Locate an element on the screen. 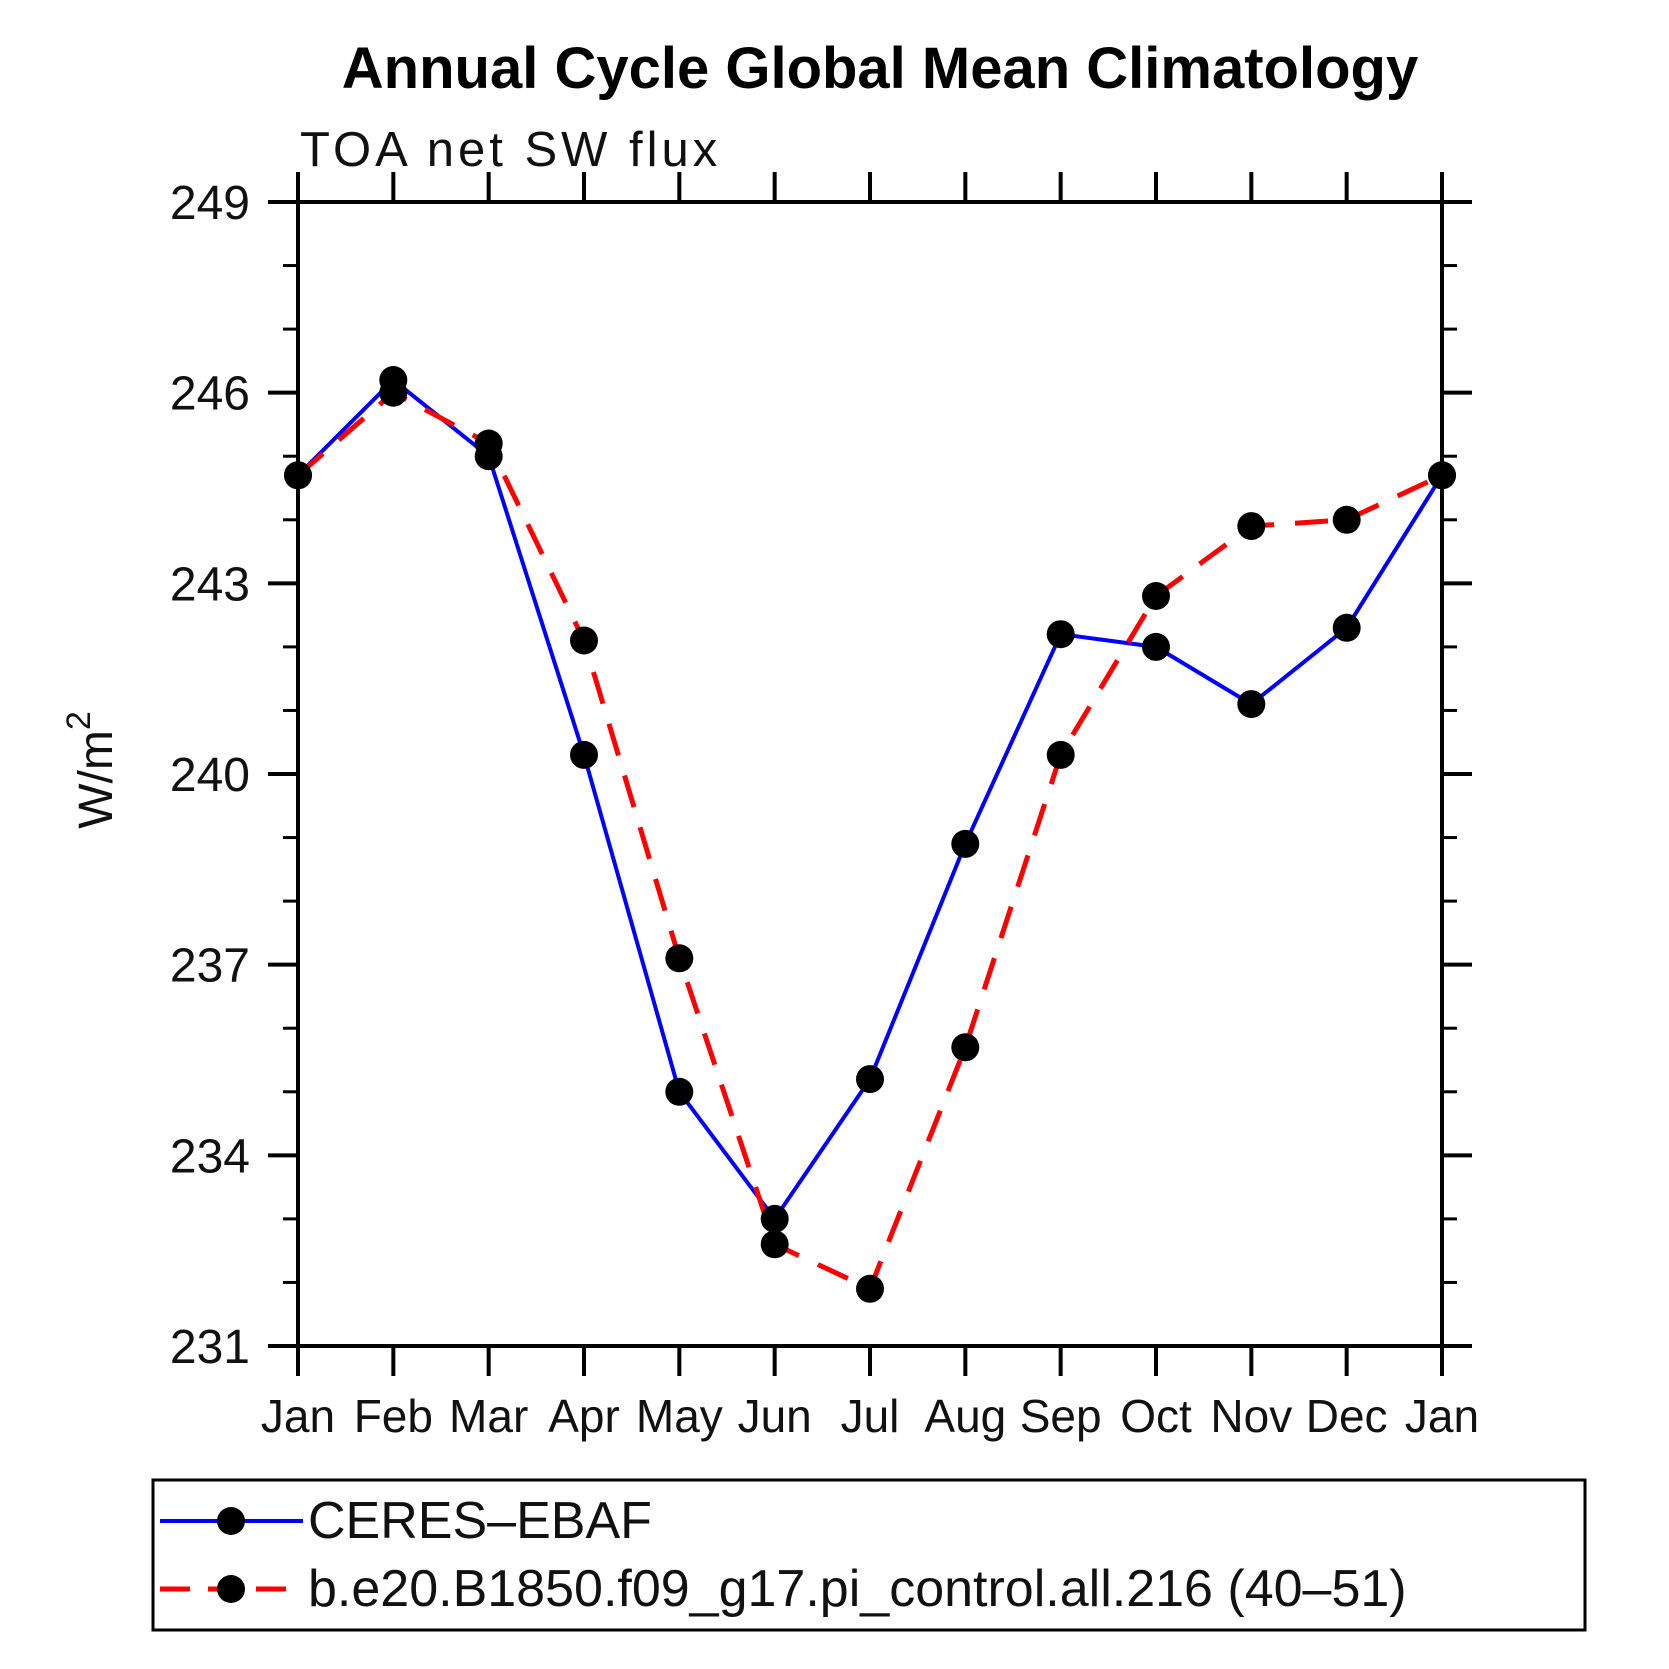 This screenshot has width=1669, height=1669. y-tick-label: 243 is located at coordinates (210, 584).